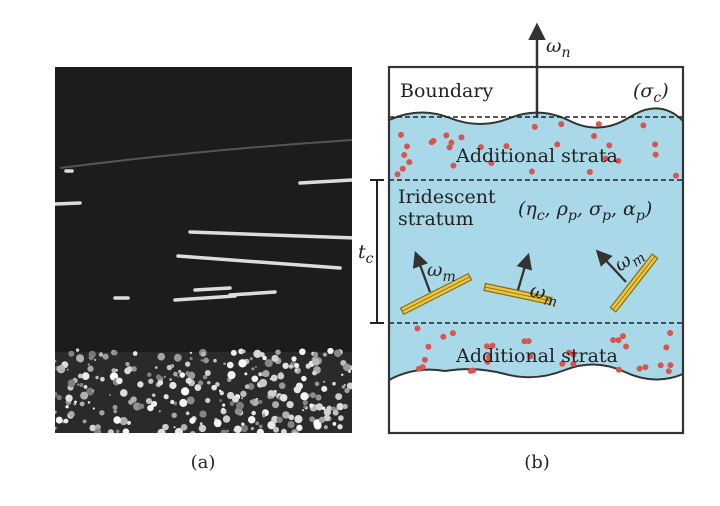 The image size is (720, 506). I want to click on stratum-label: Iridescent, so click(447, 197).